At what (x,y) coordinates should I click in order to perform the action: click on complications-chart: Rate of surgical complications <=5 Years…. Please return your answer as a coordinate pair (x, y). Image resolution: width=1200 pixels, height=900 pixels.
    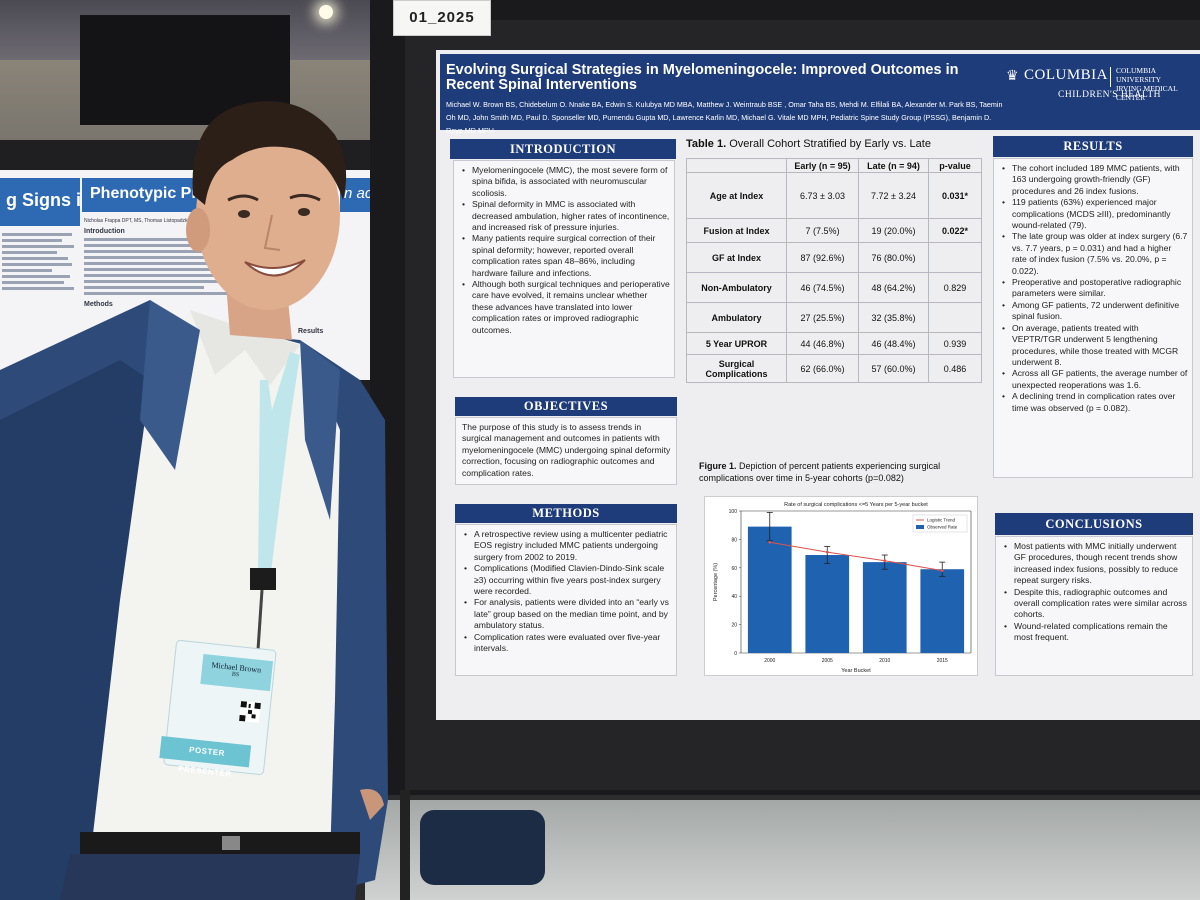
    Looking at the image, I should click on (842, 588).